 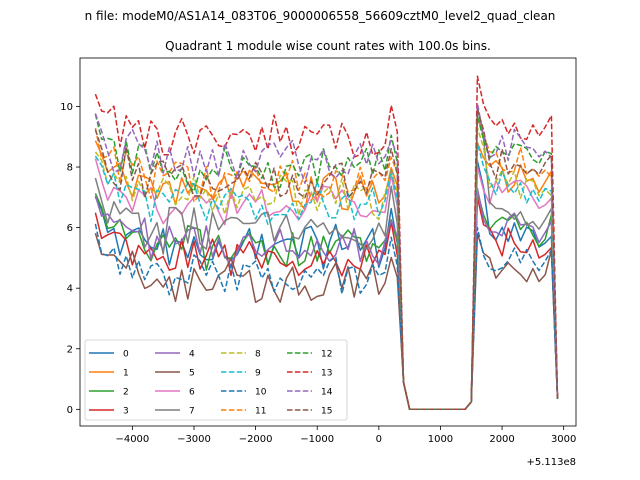 What do you see at coordinates (126, 374) in the screenshot?
I see `legend-label-1: 1` at bounding box center [126, 374].